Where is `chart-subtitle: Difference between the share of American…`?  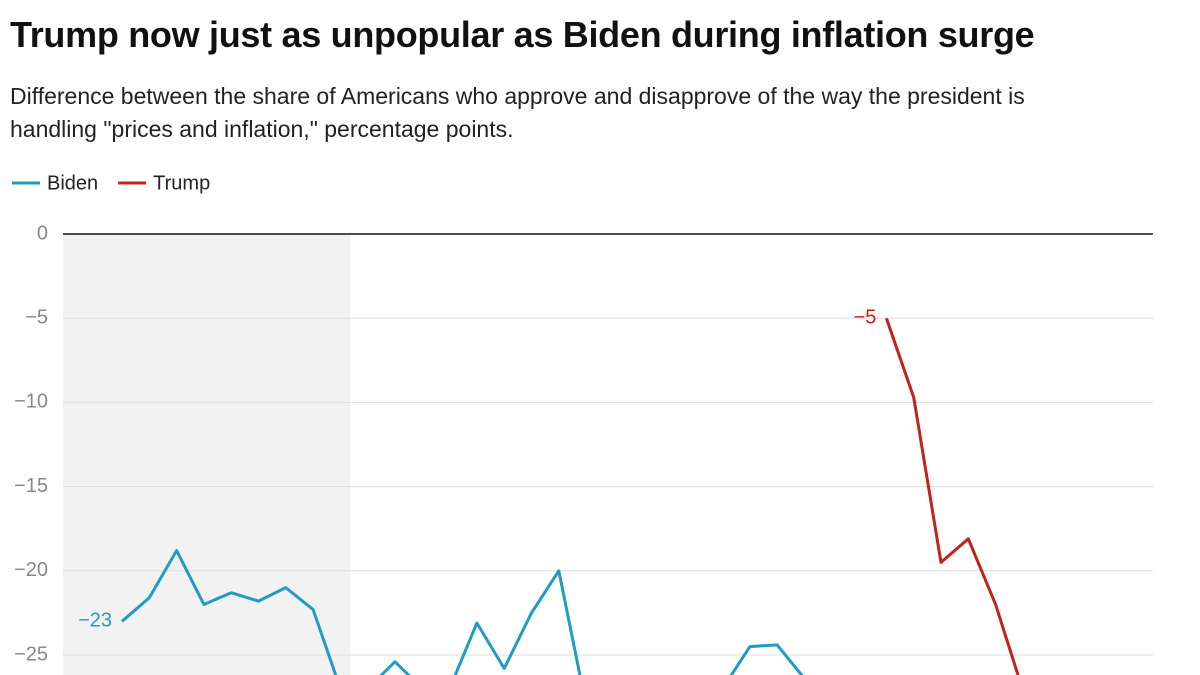 chart-subtitle: Difference between the share of American… is located at coordinates (517, 112).